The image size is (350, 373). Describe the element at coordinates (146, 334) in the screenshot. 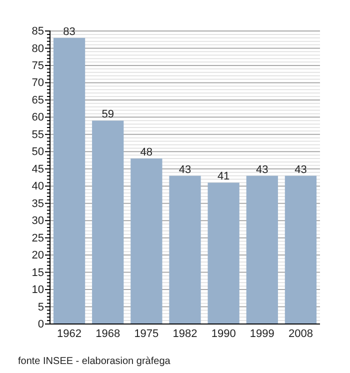

I see `x-tick-label: 1975` at that location.